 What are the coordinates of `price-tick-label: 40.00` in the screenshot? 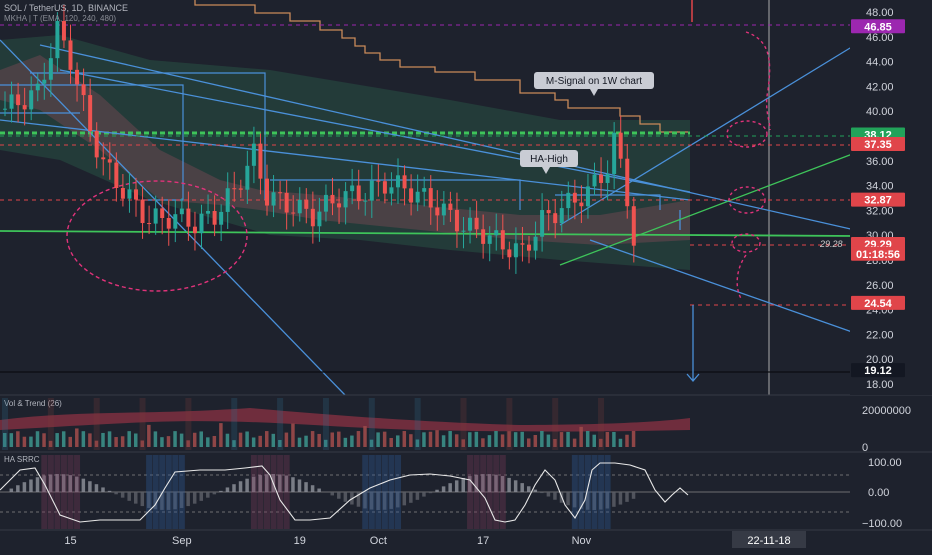 It's located at (880, 112).